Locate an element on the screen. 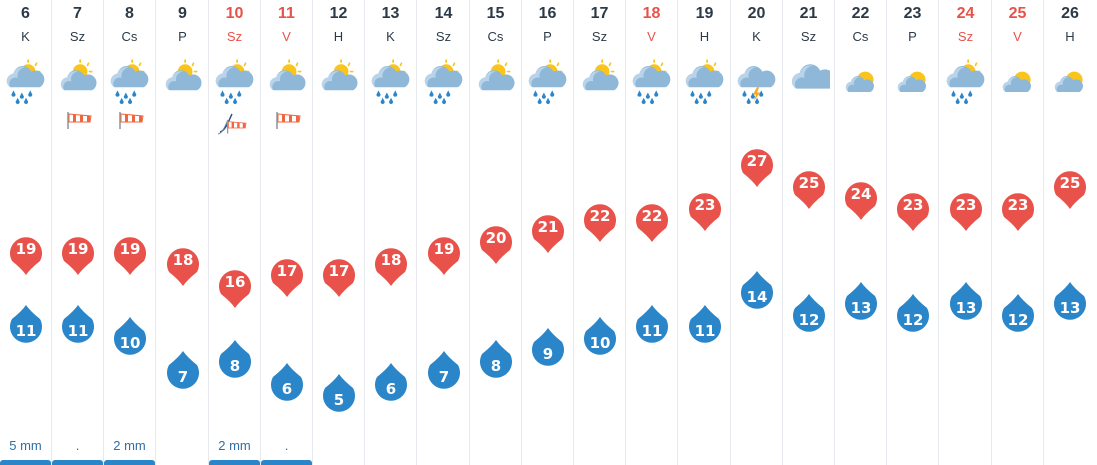 The width and height of the screenshot is (1097, 465). low-temp-pin: 10 is located at coordinates (129, 335).